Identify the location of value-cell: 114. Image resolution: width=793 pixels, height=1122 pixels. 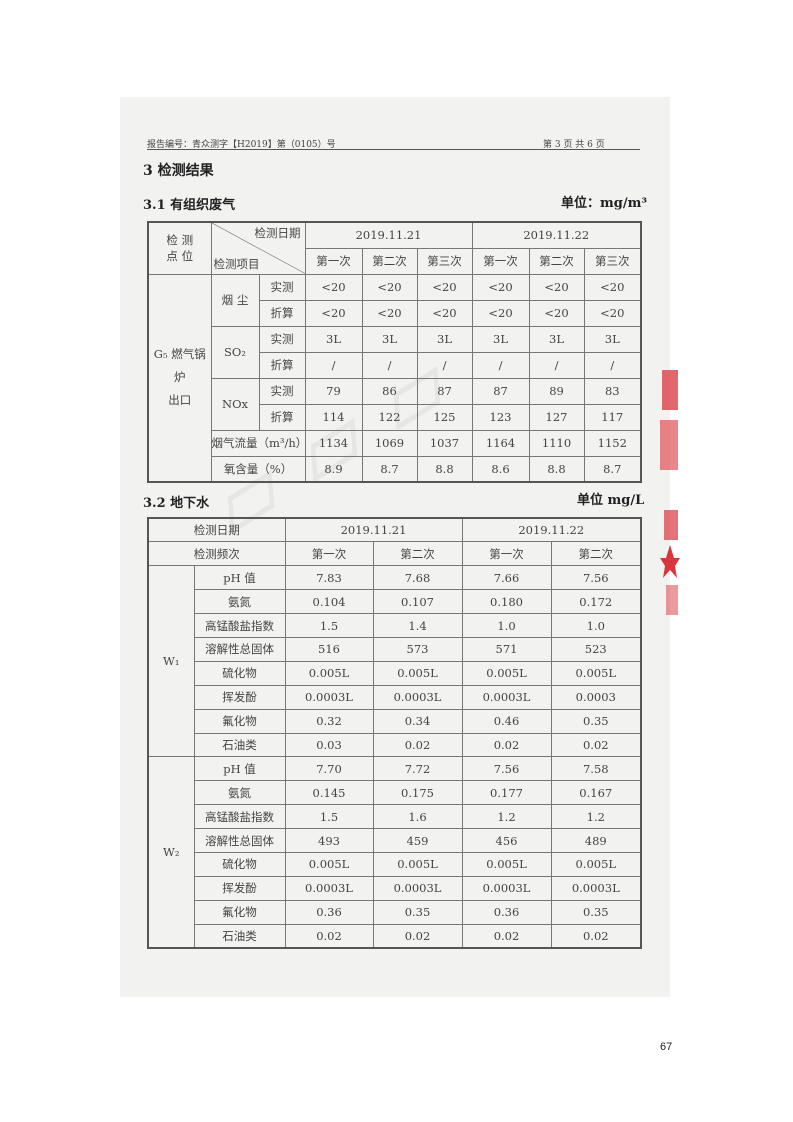
(333, 417).